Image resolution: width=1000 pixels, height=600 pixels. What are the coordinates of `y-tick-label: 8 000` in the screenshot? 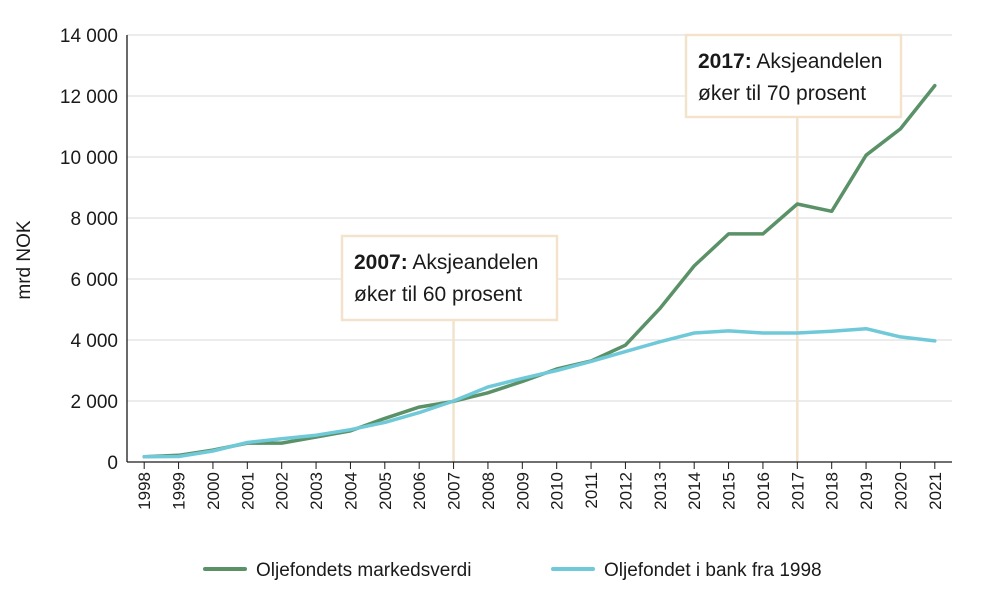 It's located at (94, 219).